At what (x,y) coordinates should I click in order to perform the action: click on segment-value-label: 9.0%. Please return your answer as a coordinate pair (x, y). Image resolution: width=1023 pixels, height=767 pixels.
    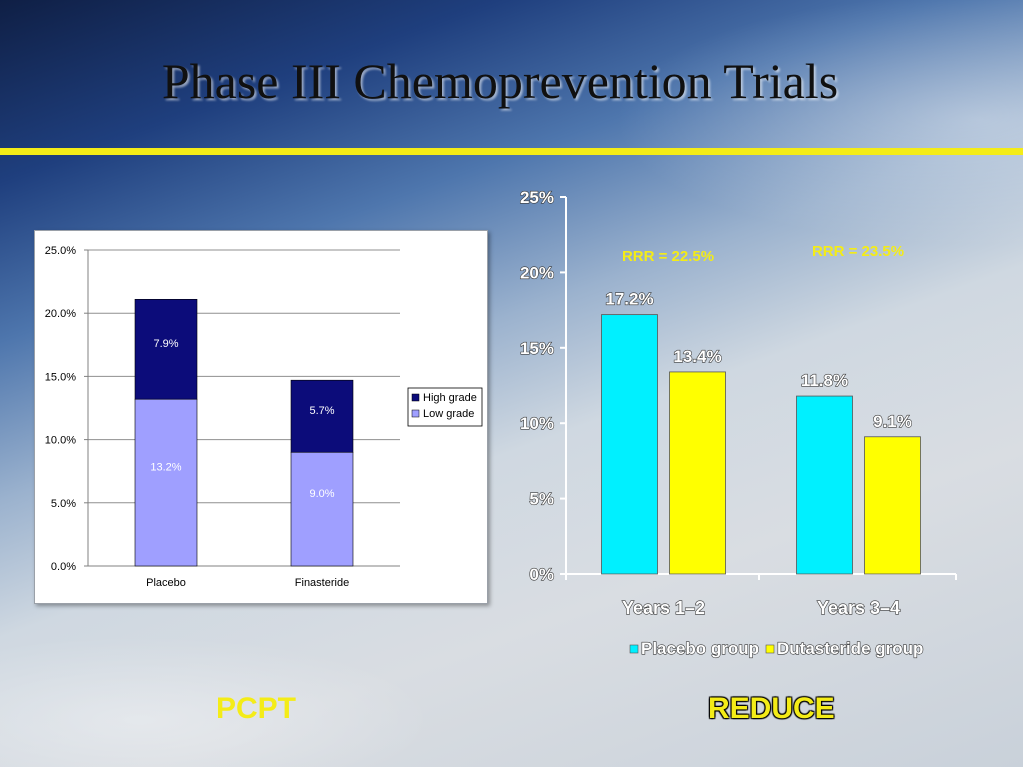
    Looking at the image, I should click on (321, 494).